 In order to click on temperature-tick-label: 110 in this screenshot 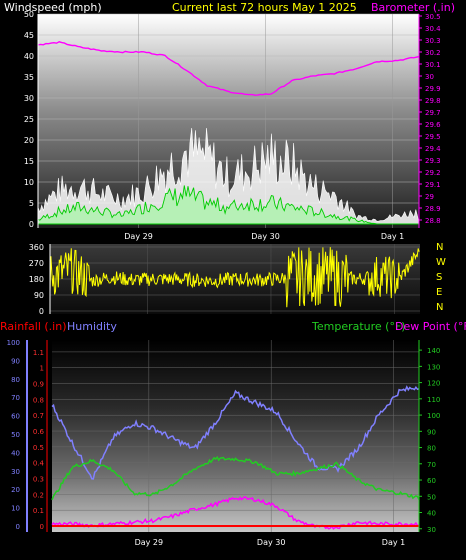, I will do `click(433, 400)`.